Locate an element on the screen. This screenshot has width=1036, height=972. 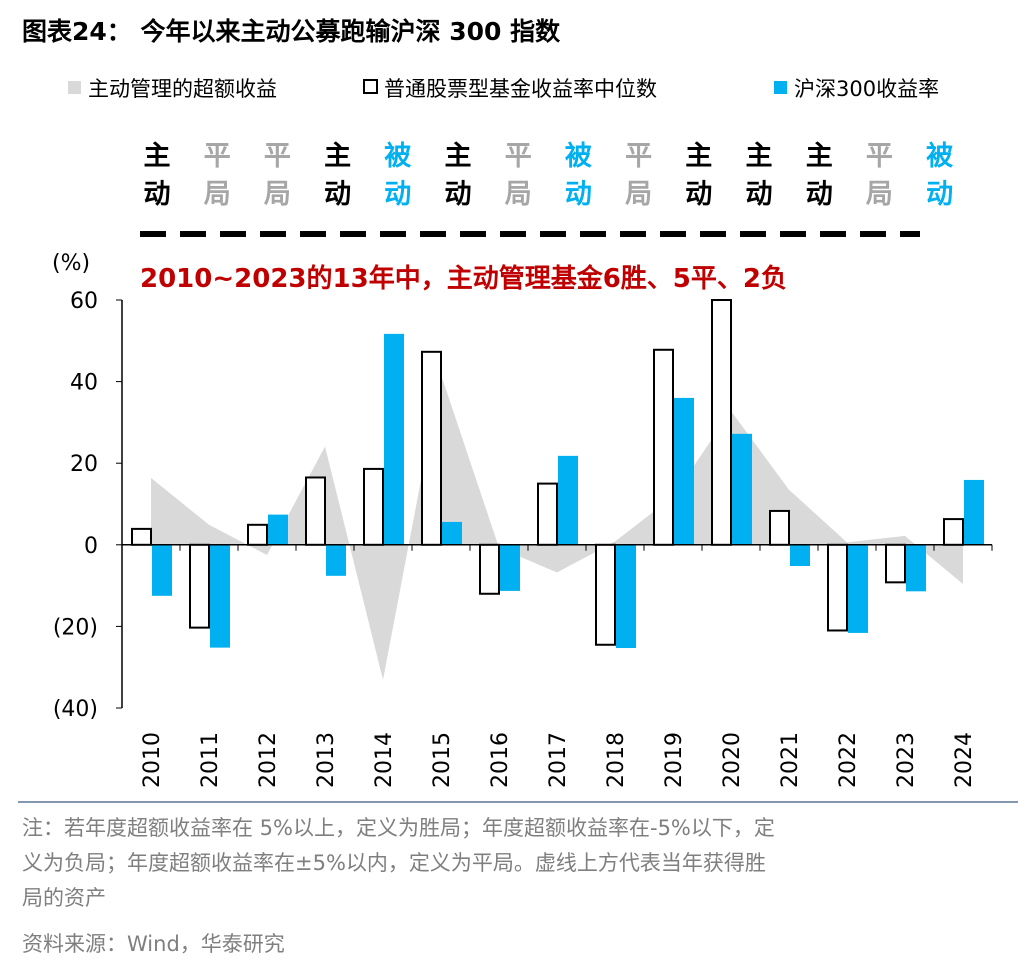
note-line-1: 注：若年度超额收益率在 5%以上，定义为胜局；年度超额收益率在-5%以下，定 is located at coordinates (398, 828).